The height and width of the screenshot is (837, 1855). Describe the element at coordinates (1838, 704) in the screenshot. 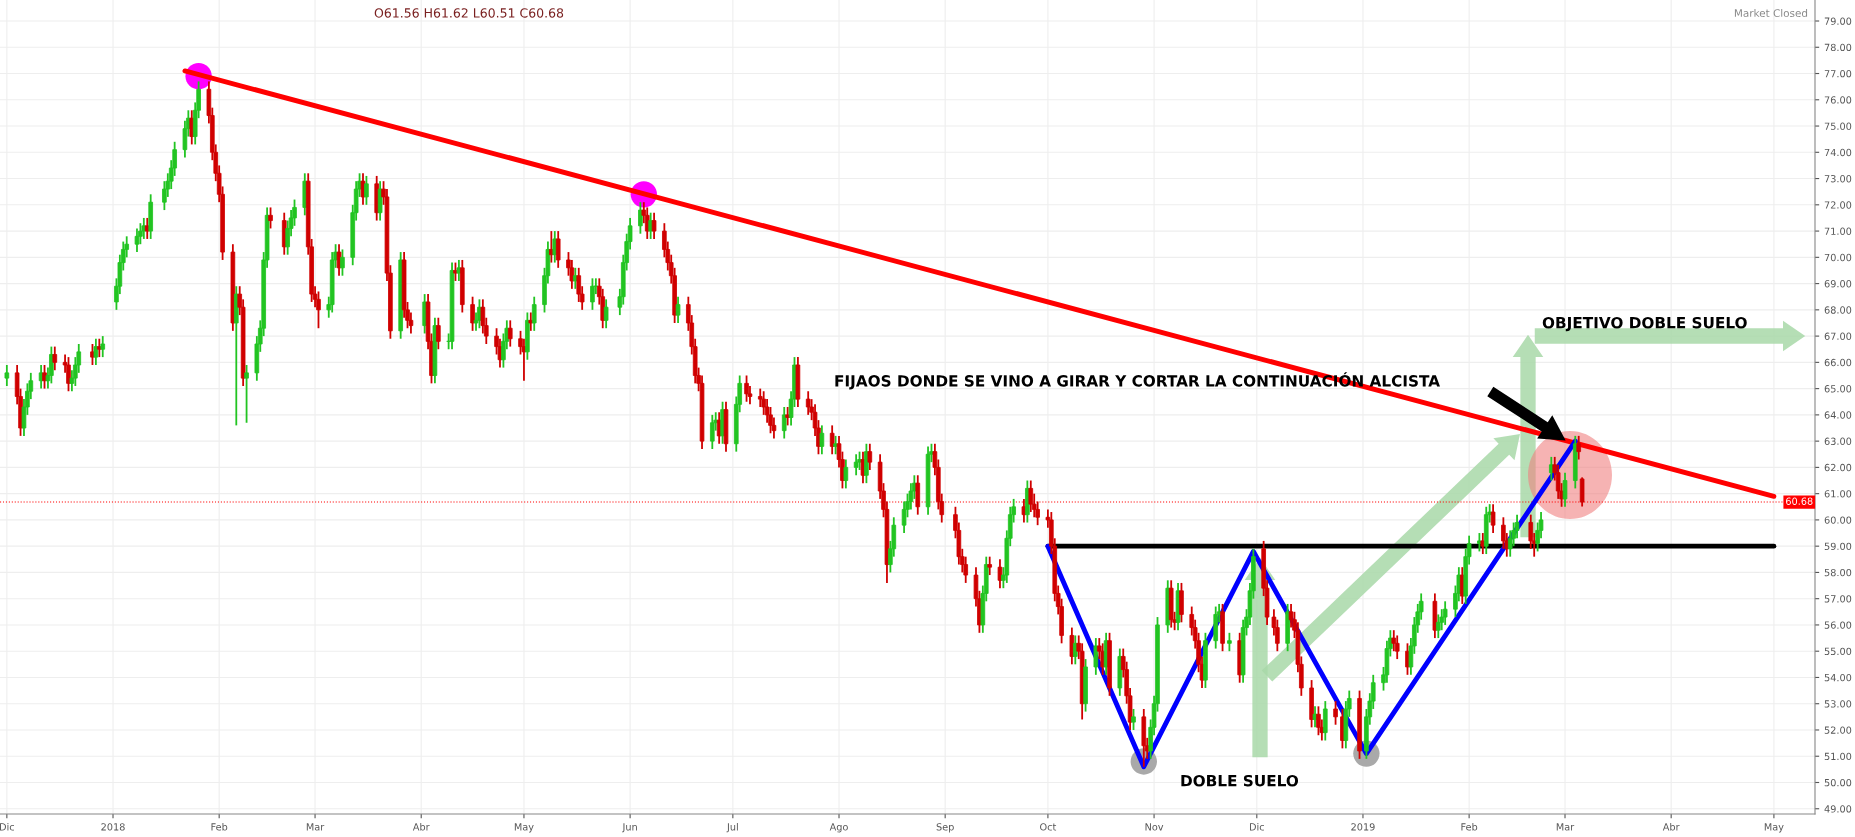

I see `y-tick-label: 53.00` at that location.